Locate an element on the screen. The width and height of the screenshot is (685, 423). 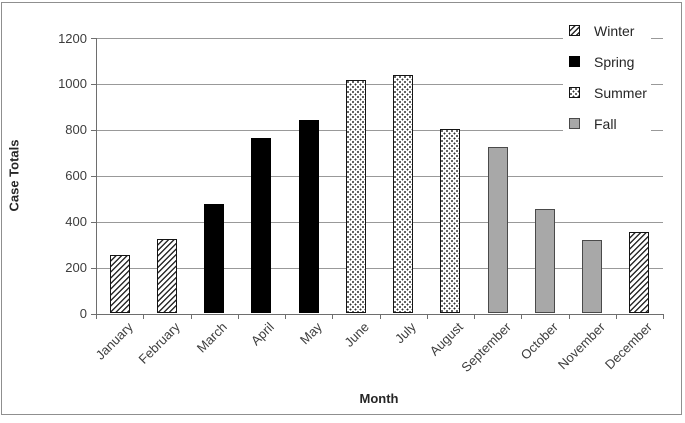
legend-item-spring: Spring is located at coordinates (608, 61).